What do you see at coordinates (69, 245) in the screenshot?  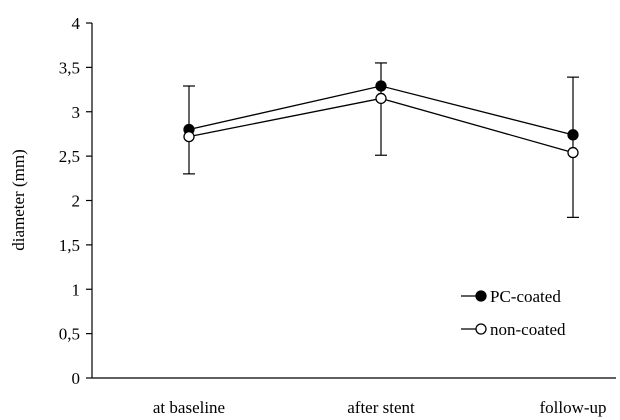 I see `y-tick-label: 1,5` at bounding box center [69, 245].